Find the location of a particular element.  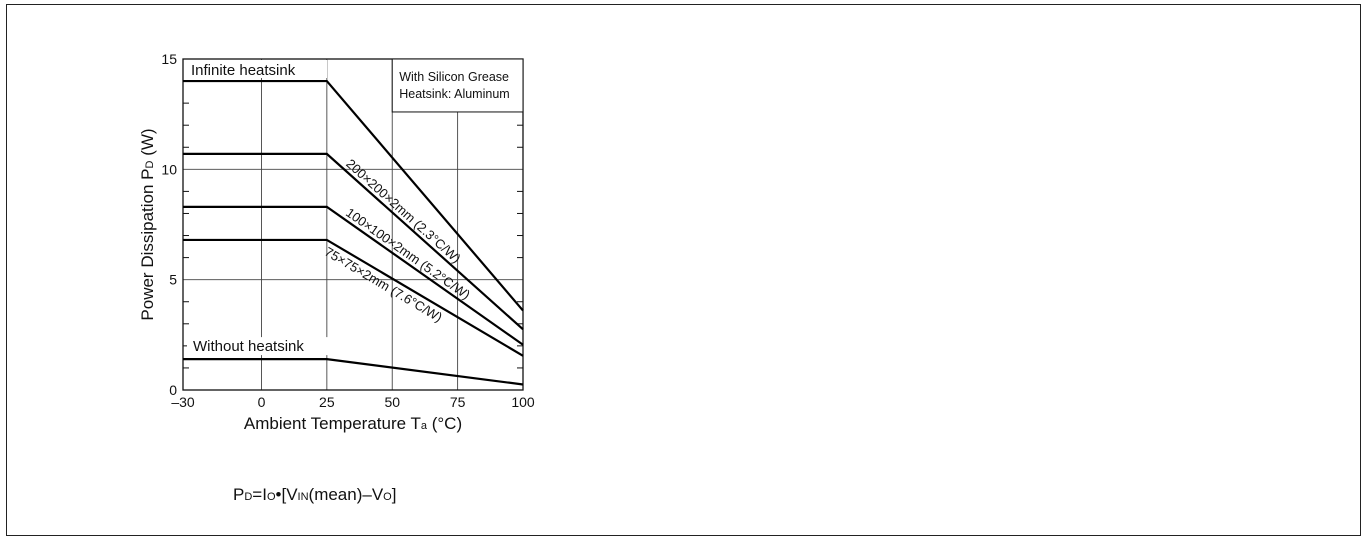

formula-mean: (mean)–V is located at coordinates (346, 494).